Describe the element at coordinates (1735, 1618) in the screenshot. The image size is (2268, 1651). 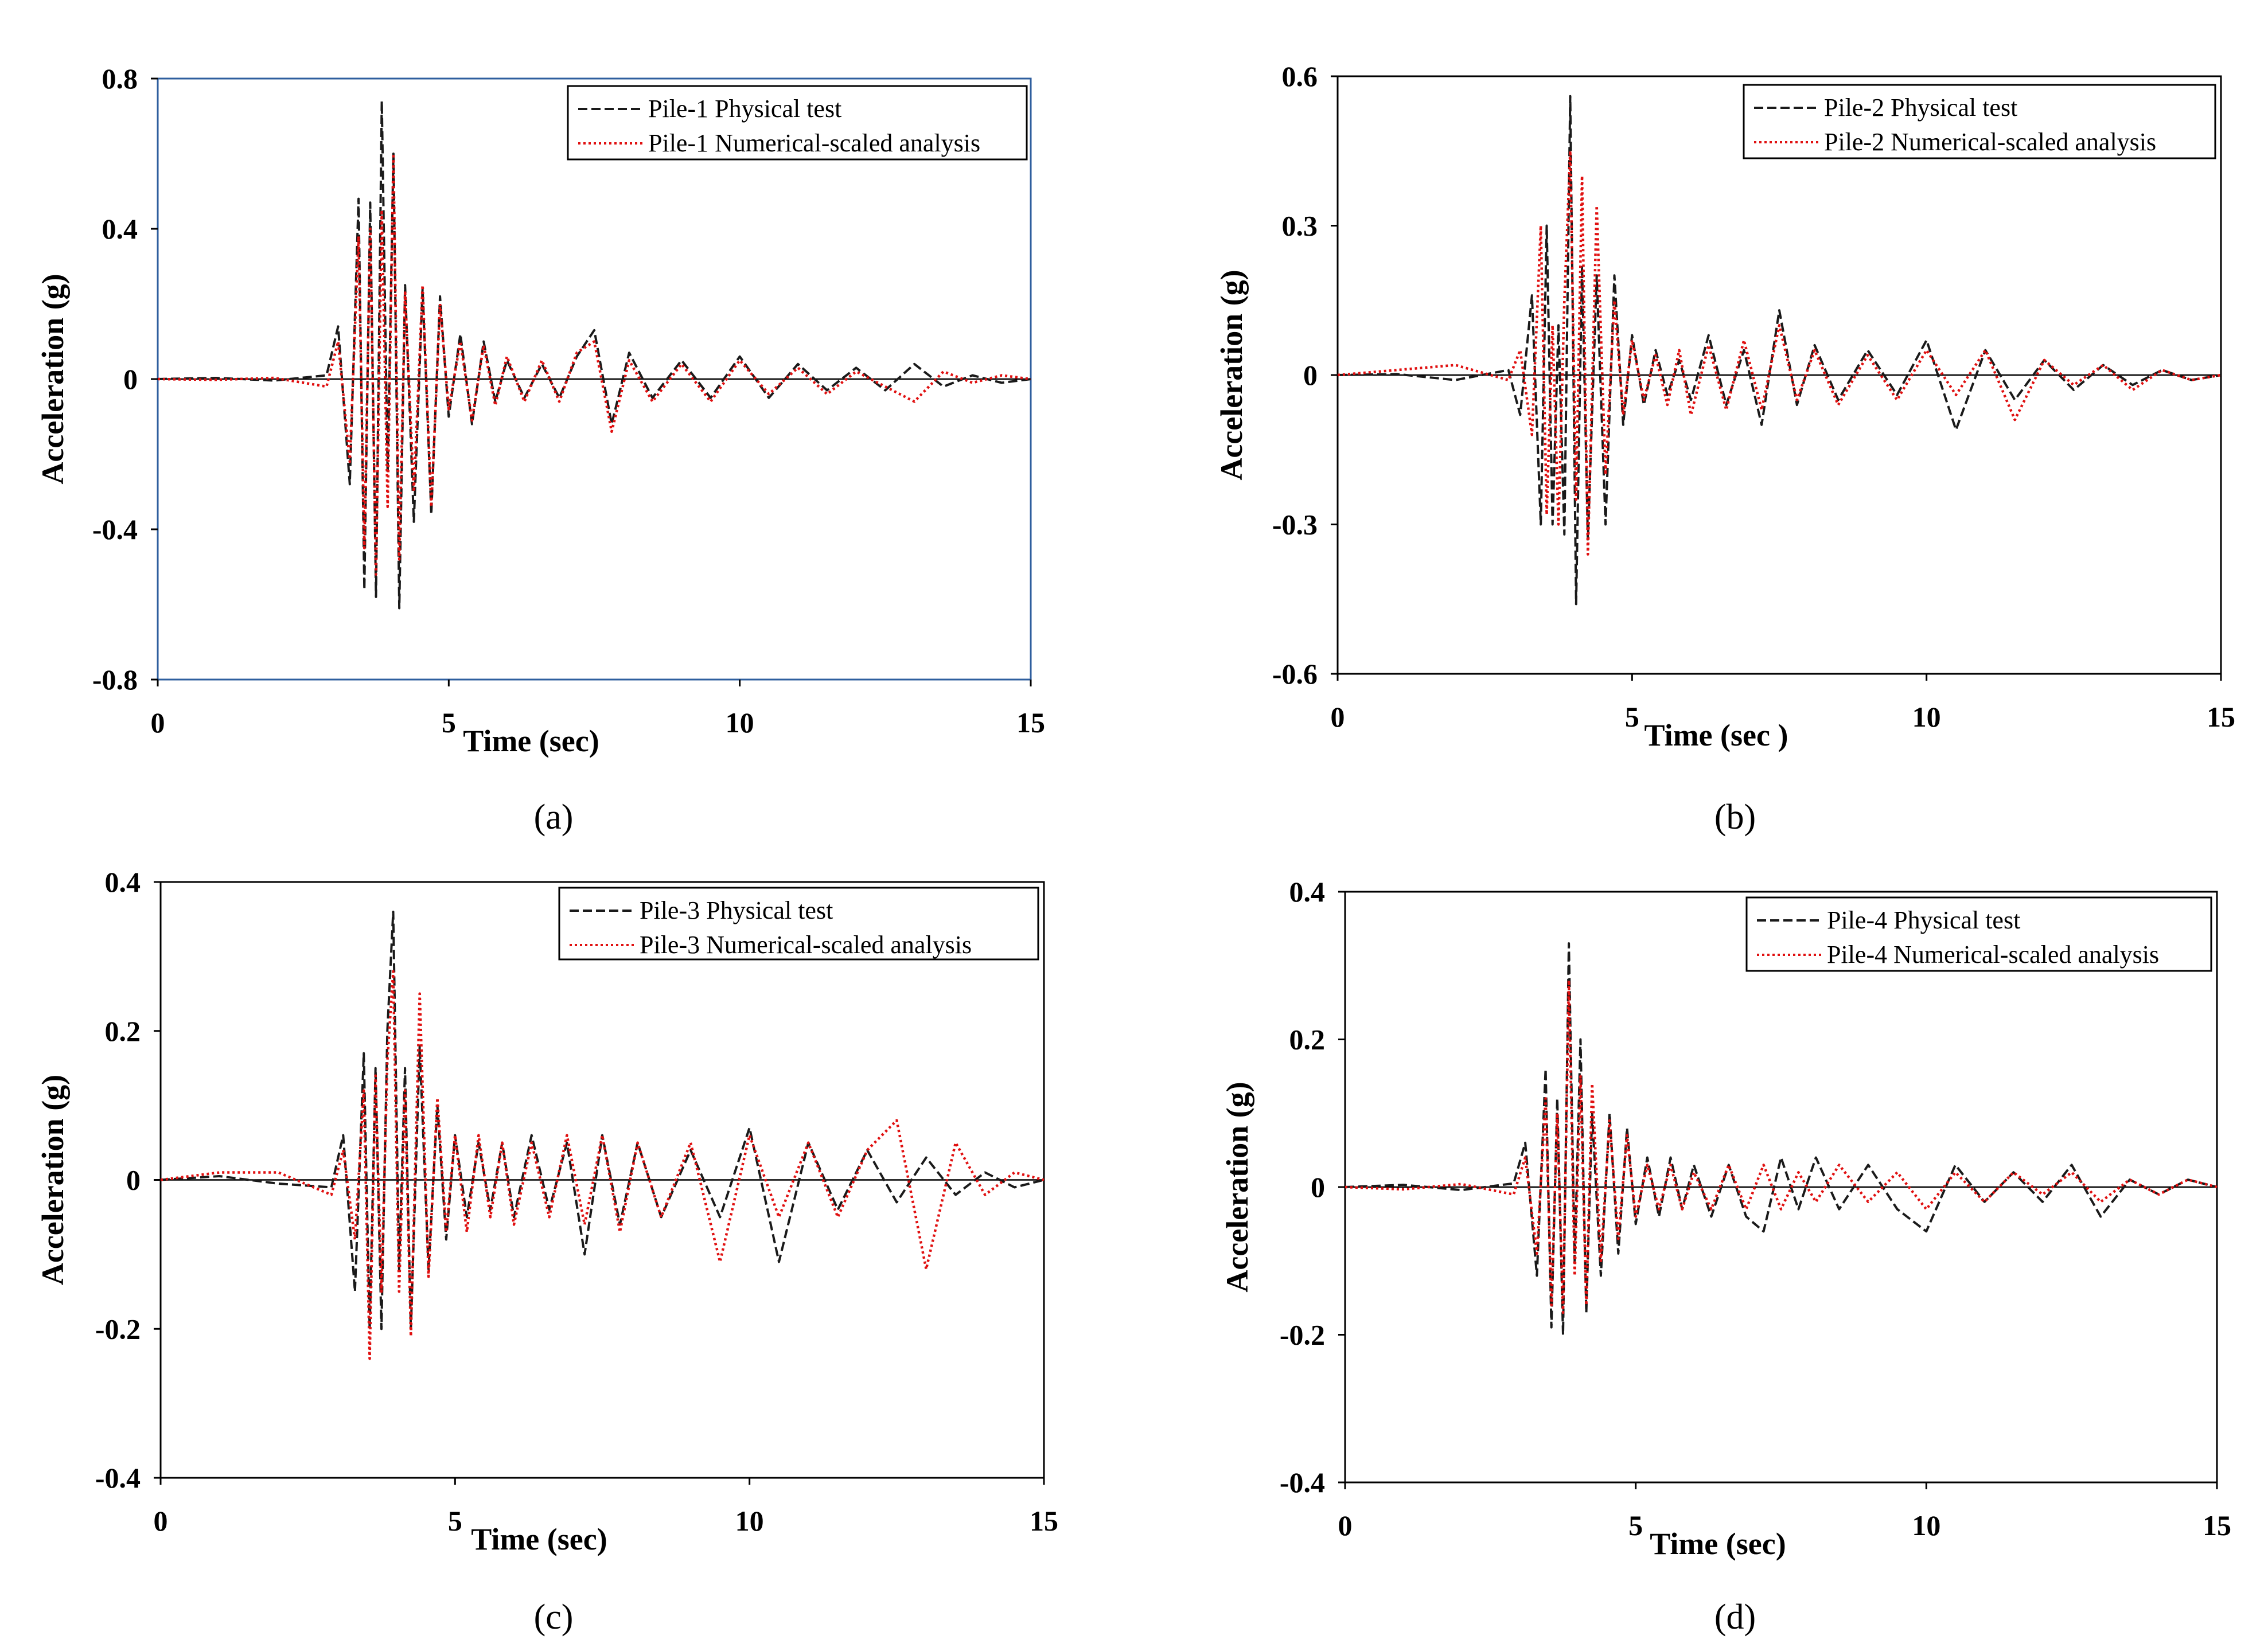
I see `panel-caption: (d)` at that location.